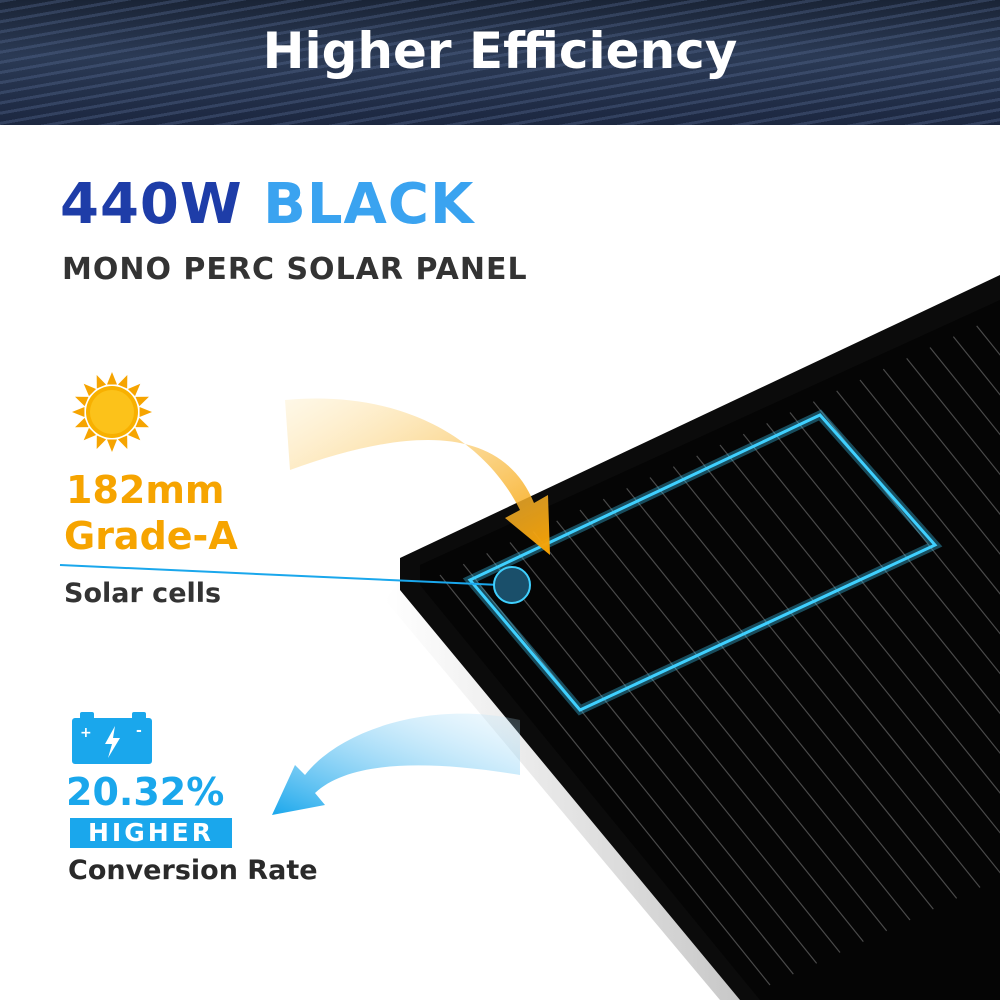  I want to click on battery-icon: + -, so click(112, 738).